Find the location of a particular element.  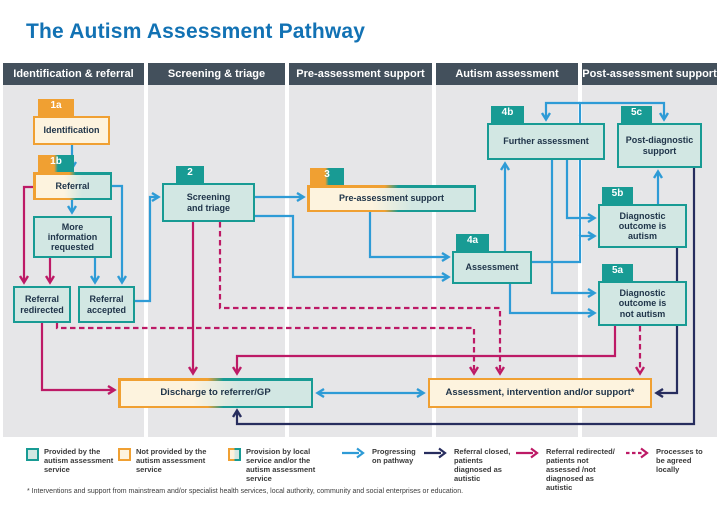

blue-arrow-icon is located at coordinates (353, 453).